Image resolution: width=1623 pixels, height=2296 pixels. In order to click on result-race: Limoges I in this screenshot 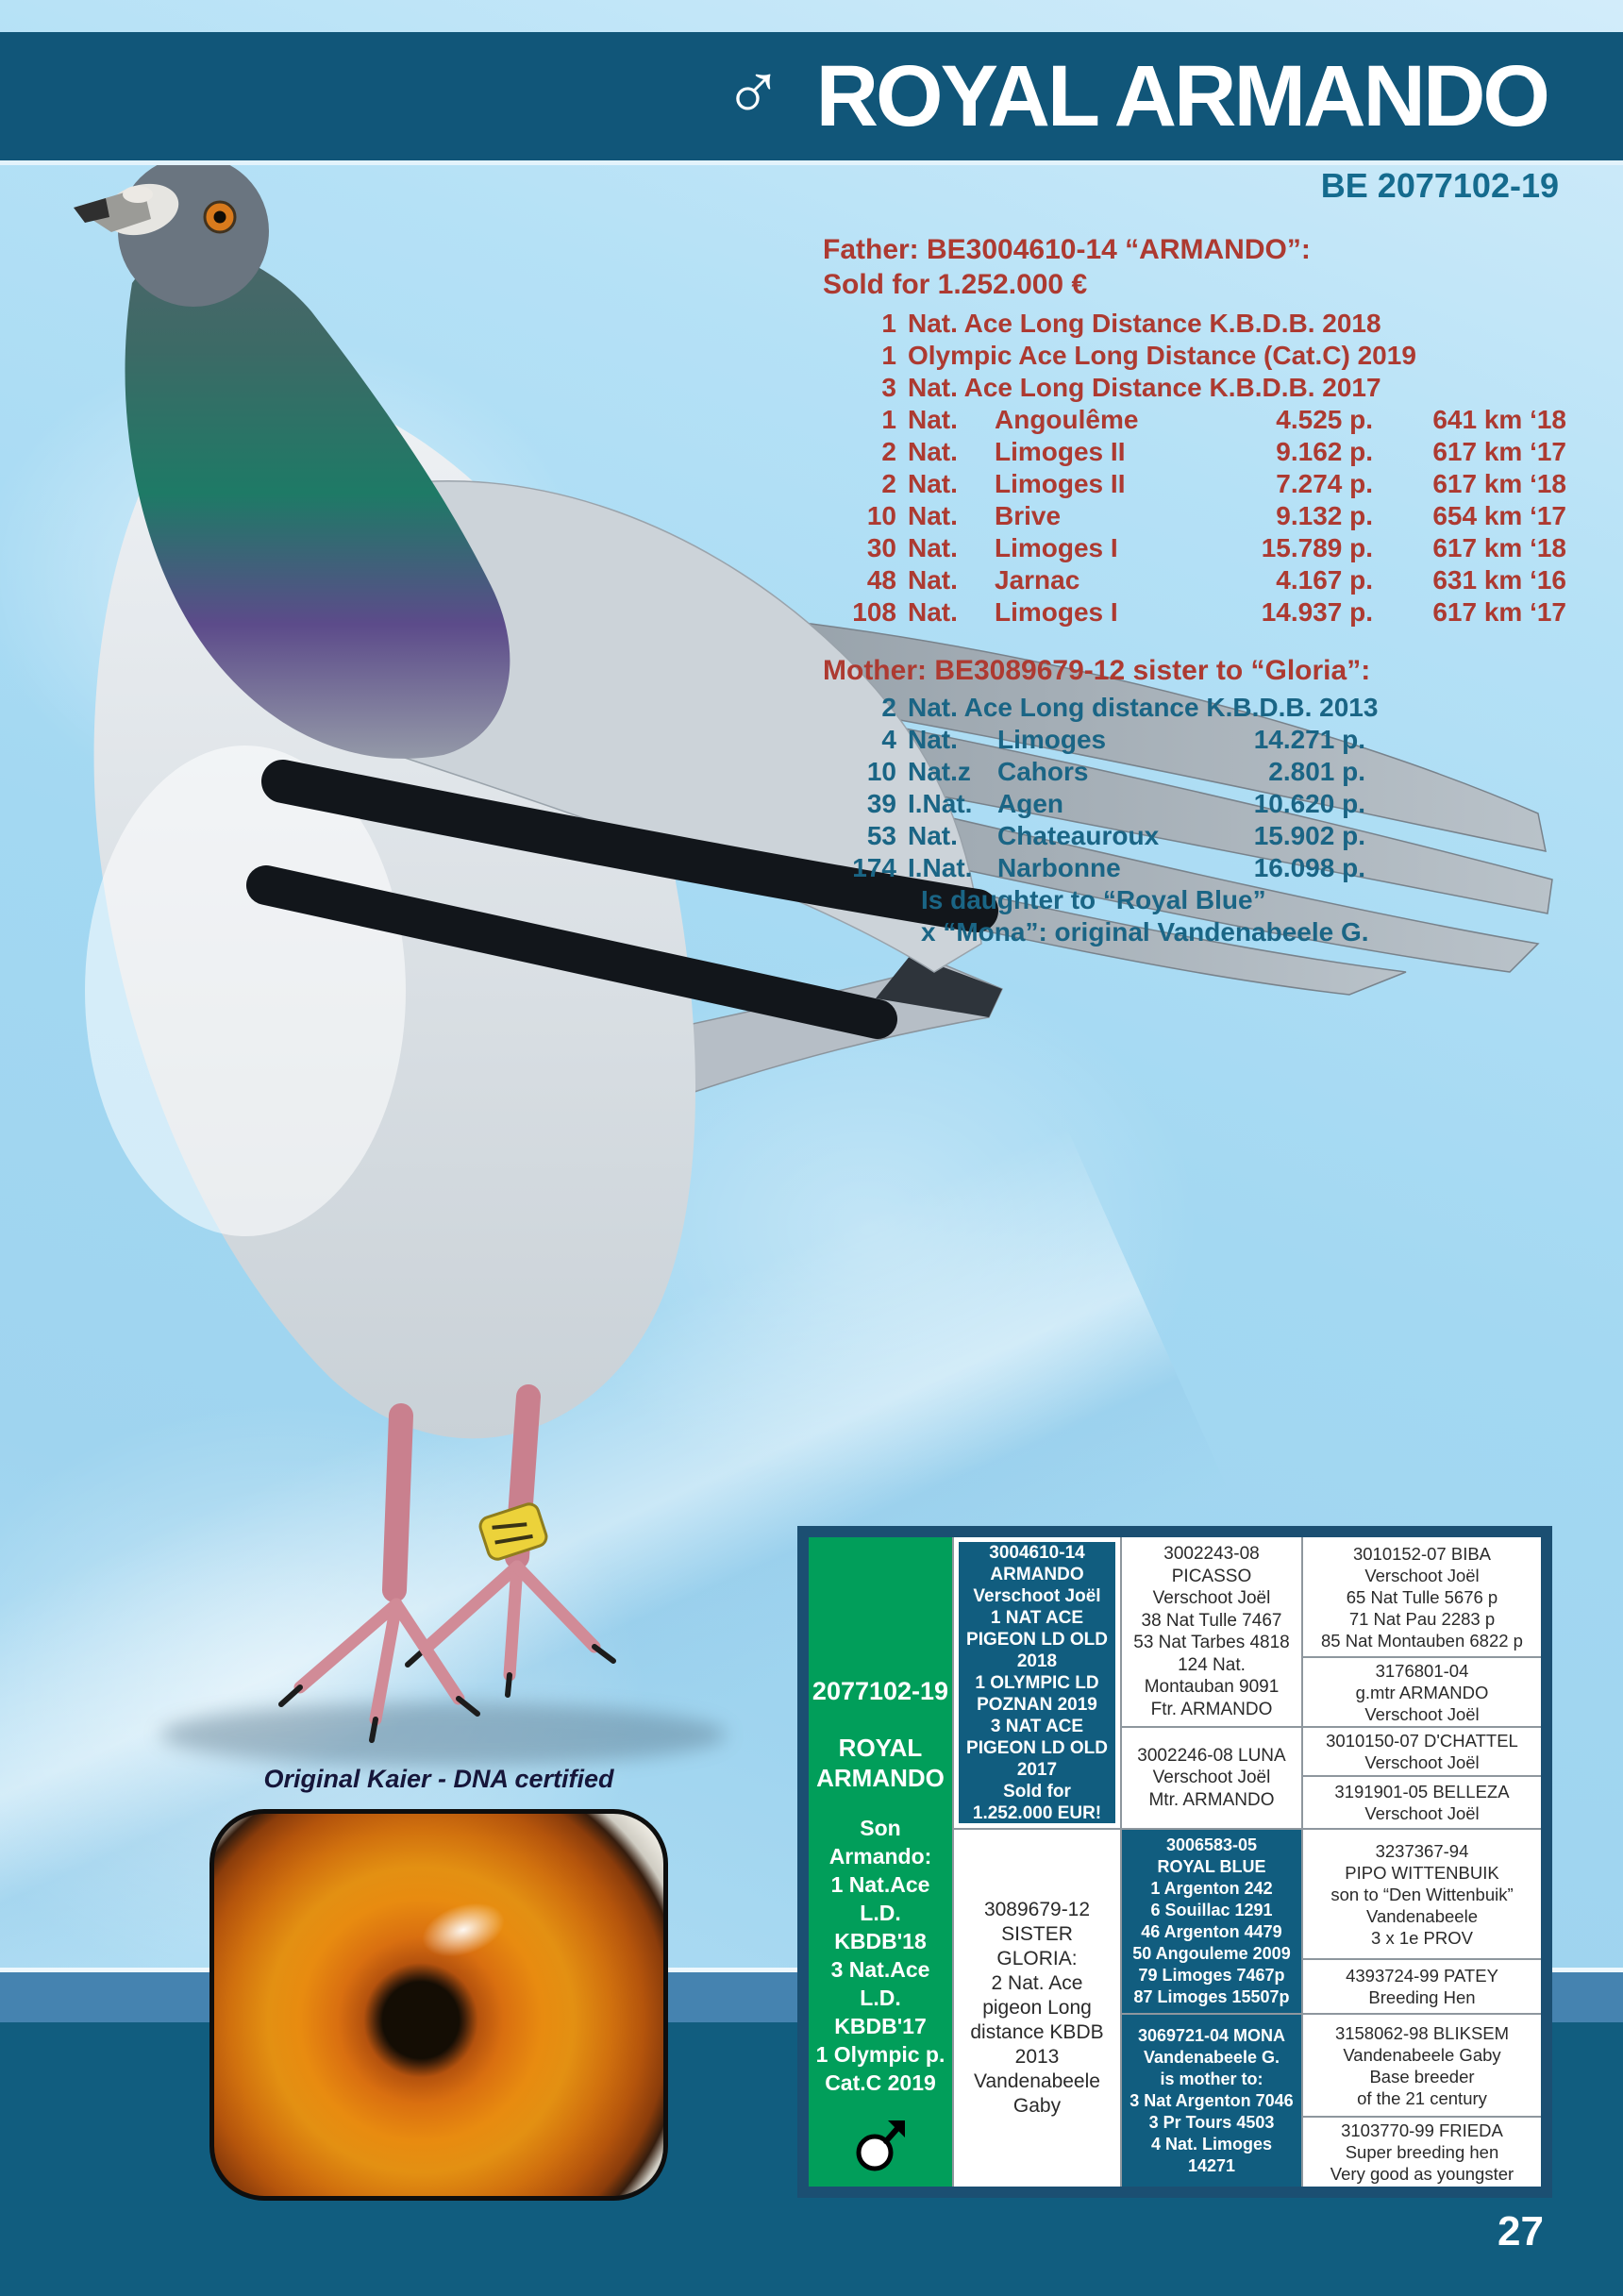, I will do `click(1056, 547)`.